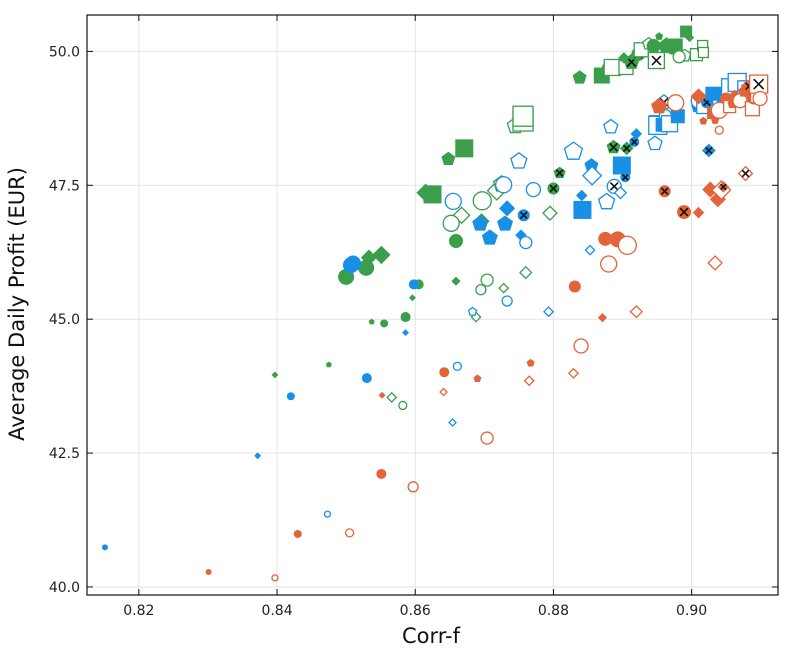 The image size is (793, 661). What do you see at coordinates (415, 611) in the screenshot?
I see `x-tick-label: 0.86` at bounding box center [415, 611].